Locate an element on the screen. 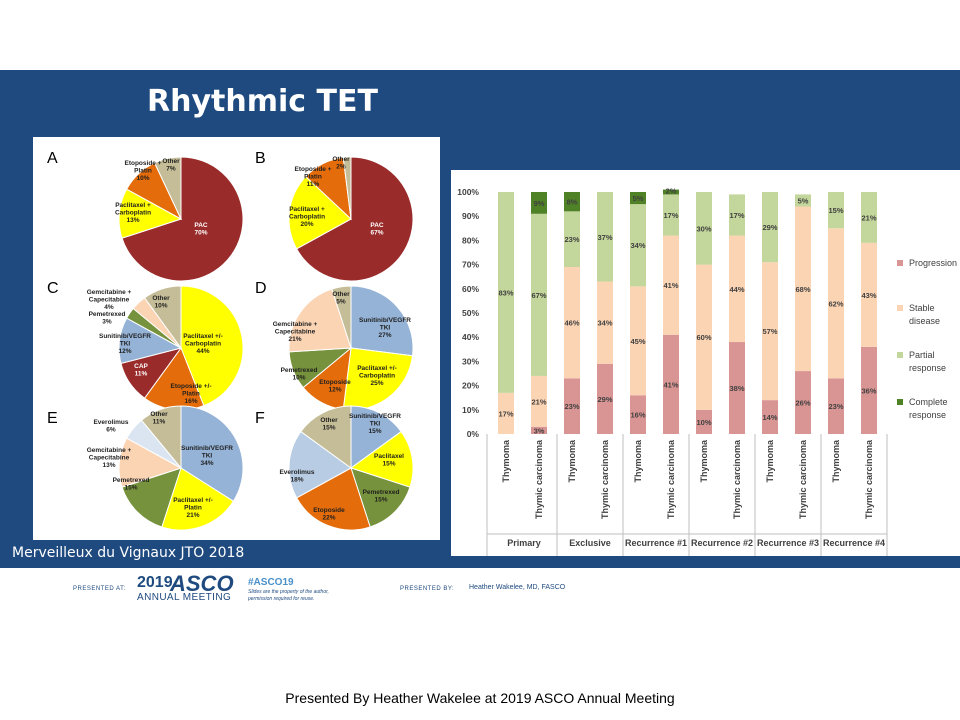  pie-slice-label: Paclitaxel +/-Carboplatin 25% is located at coordinates (377, 376).